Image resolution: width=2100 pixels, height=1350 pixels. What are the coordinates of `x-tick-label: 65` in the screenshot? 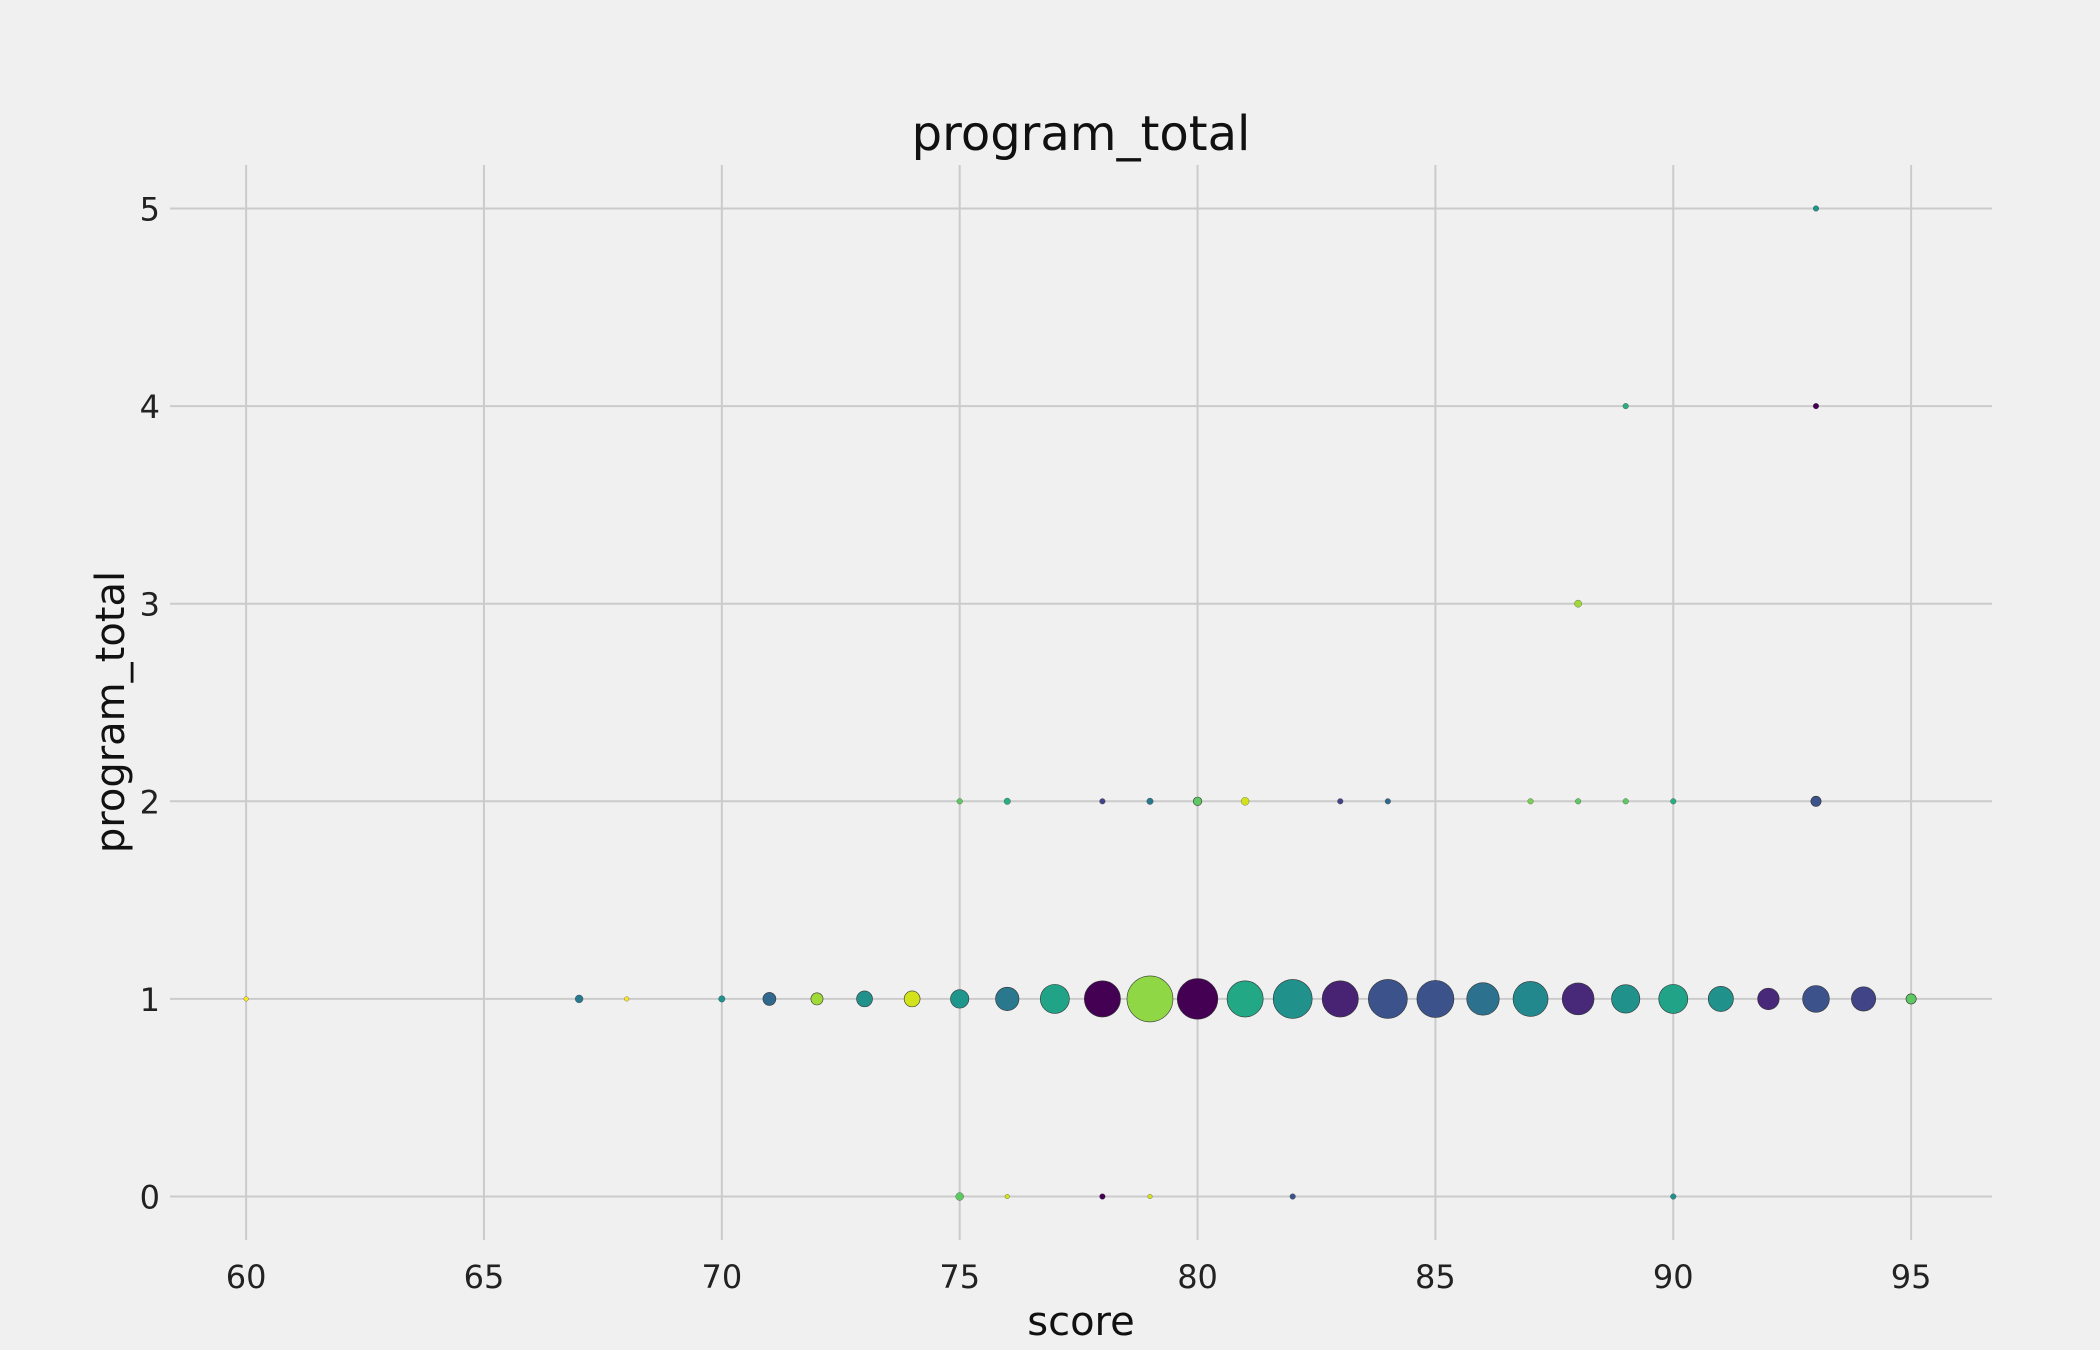 It's located at (484, 1277).